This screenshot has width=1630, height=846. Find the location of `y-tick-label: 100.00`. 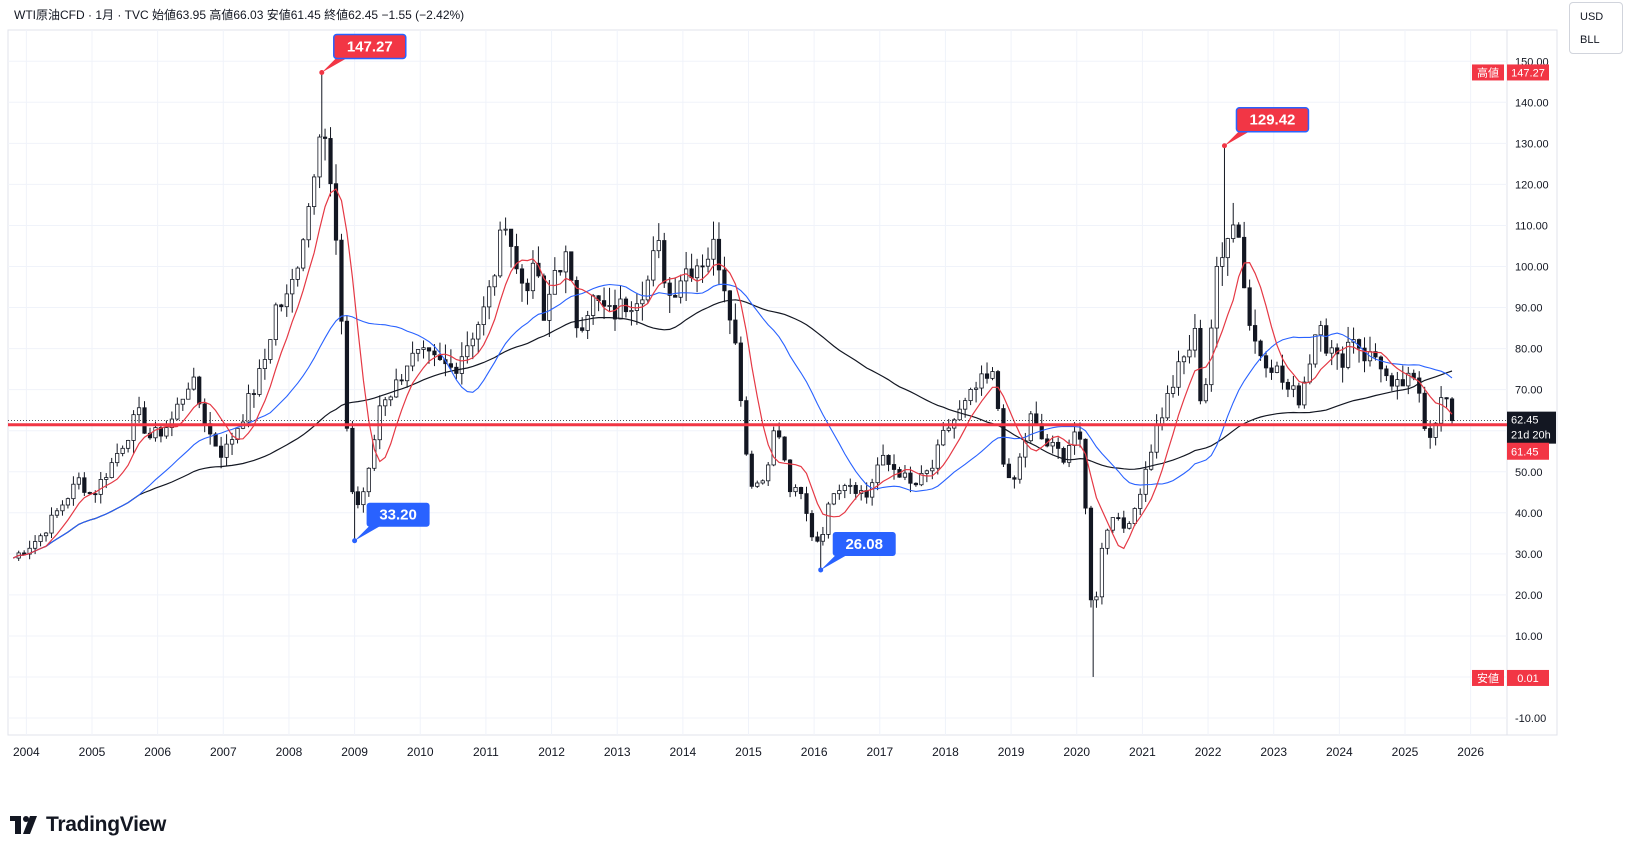

y-tick-label: 100.00 is located at coordinates (1532, 268).